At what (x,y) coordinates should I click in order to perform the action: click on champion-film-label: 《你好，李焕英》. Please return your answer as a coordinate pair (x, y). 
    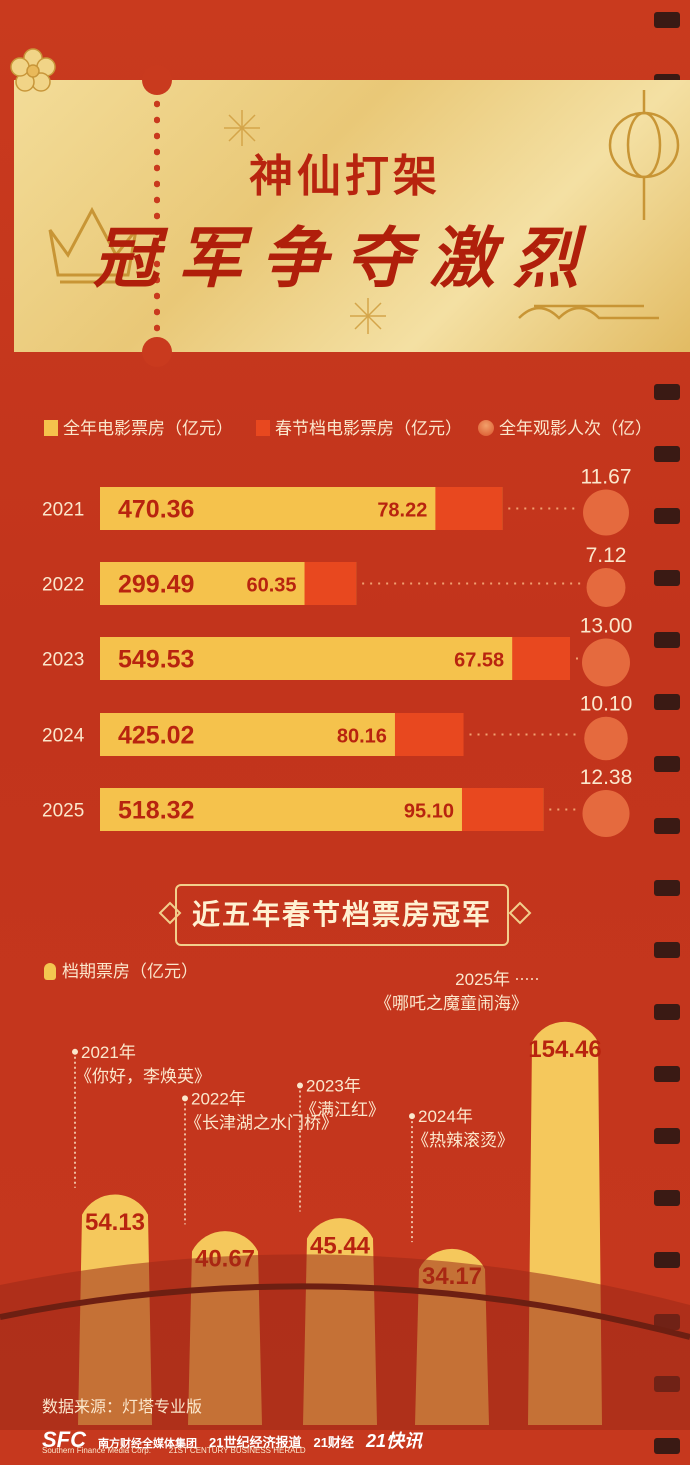
    Looking at the image, I should click on (143, 1076).